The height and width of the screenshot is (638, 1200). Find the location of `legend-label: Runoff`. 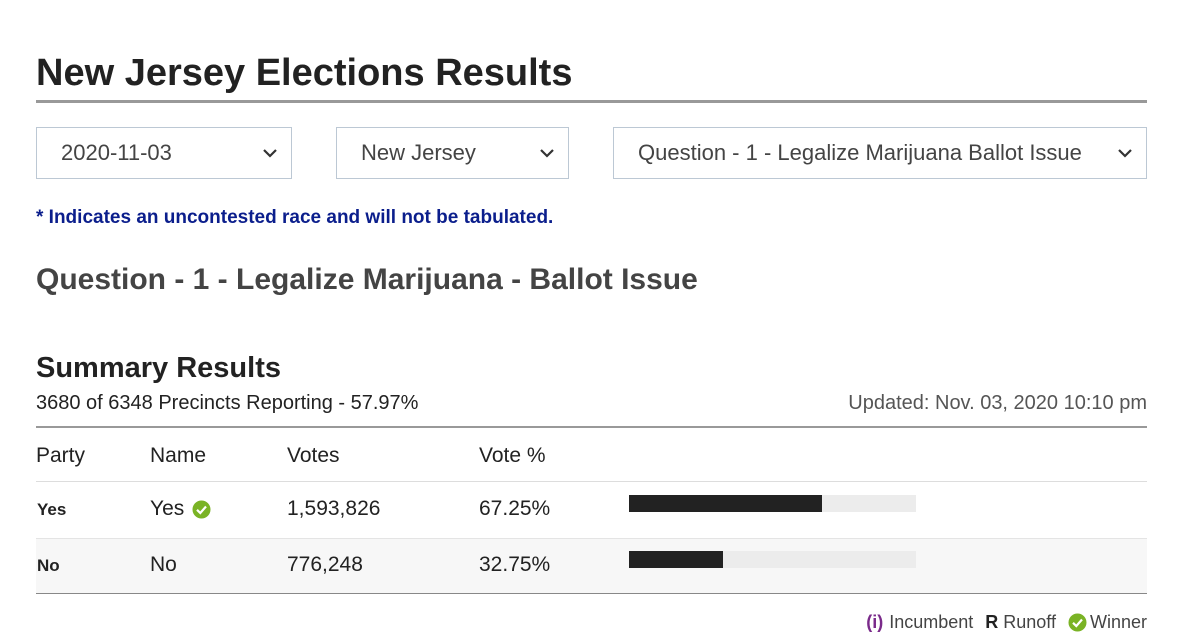

legend-label: Runoff is located at coordinates (1029, 622).